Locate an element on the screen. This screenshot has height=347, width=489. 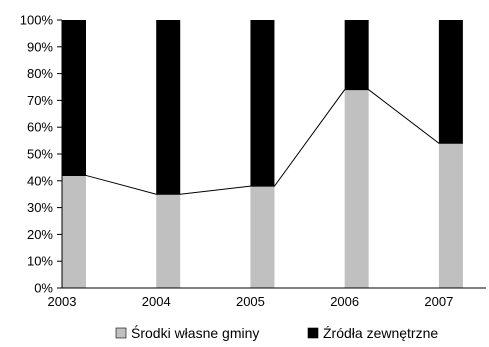
x-tick-labels: 2003 2004 2005 2006 2007 is located at coordinates (251, 301).